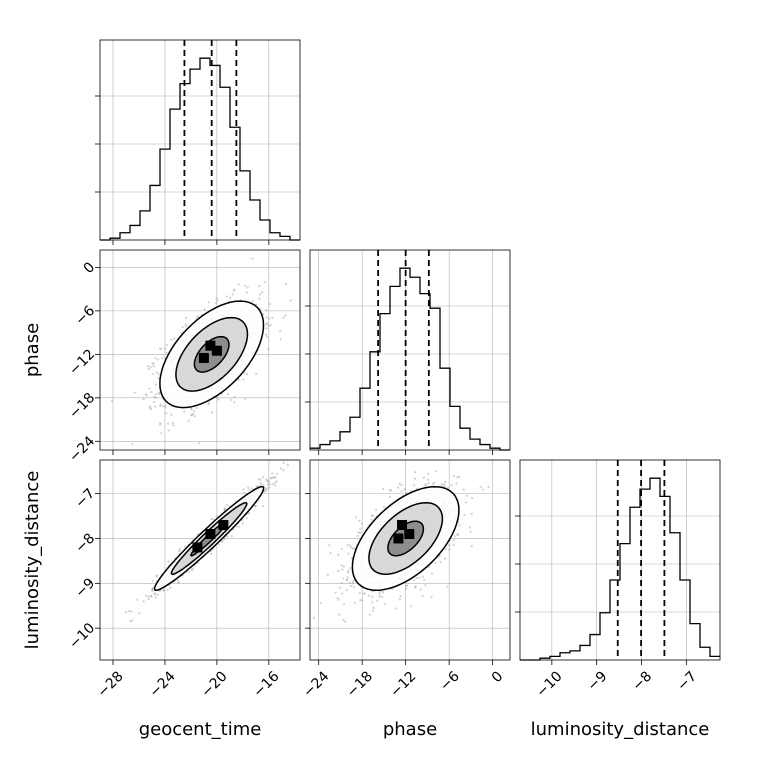  Describe the element at coordinates (200, 149) in the screenshot. I see `histogram-step-geocent-time` at that location.